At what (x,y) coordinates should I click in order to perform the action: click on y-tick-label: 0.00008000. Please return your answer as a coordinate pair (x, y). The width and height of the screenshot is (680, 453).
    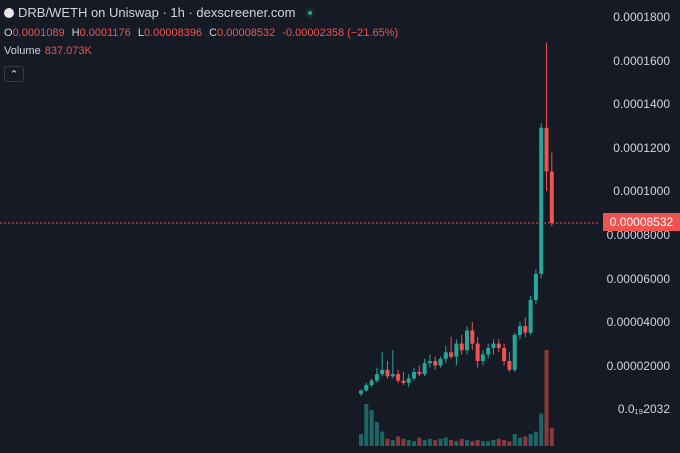
    Looking at the image, I should click on (638, 235).